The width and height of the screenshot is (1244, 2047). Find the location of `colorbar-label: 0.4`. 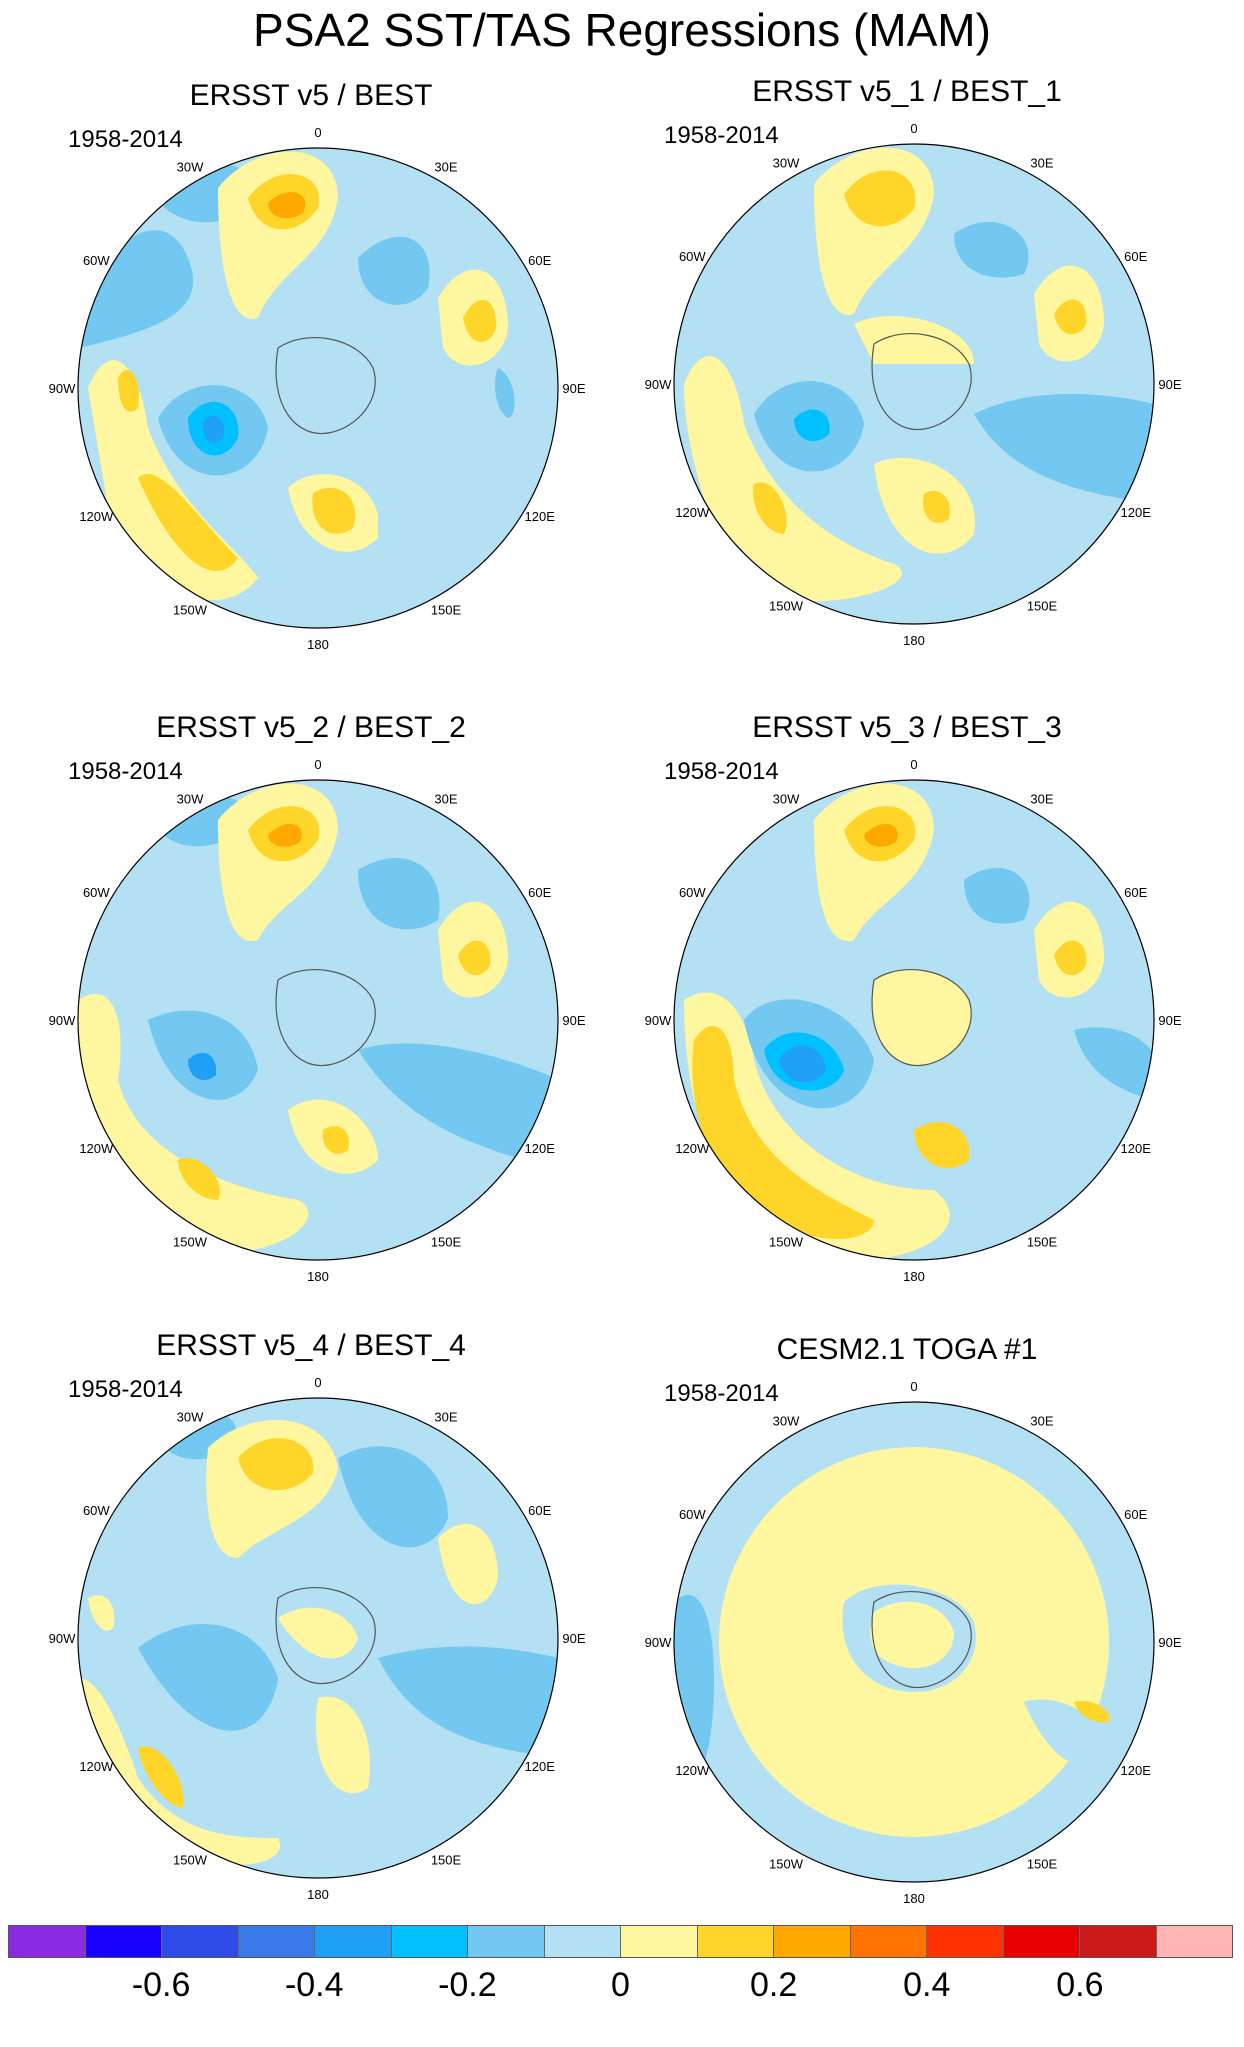

colorbar-label: 0.4 is located at coordinates (927, 1985).